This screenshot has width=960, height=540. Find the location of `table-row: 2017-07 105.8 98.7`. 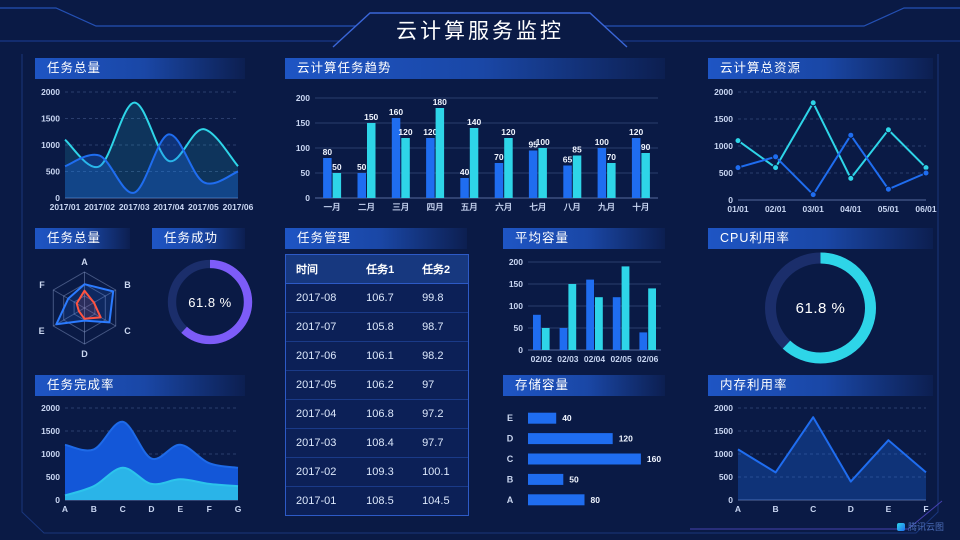

table-row: 2017-07 105.8 98.7 is located at coordinates (377, 327).